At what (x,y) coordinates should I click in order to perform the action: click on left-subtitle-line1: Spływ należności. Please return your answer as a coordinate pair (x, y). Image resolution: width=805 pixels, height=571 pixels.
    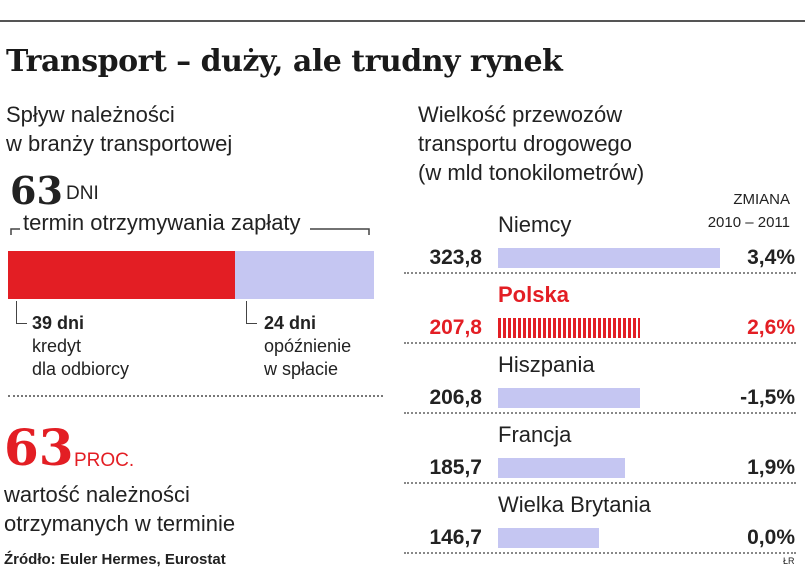
    Looking at the image, I should click on (90, 114).